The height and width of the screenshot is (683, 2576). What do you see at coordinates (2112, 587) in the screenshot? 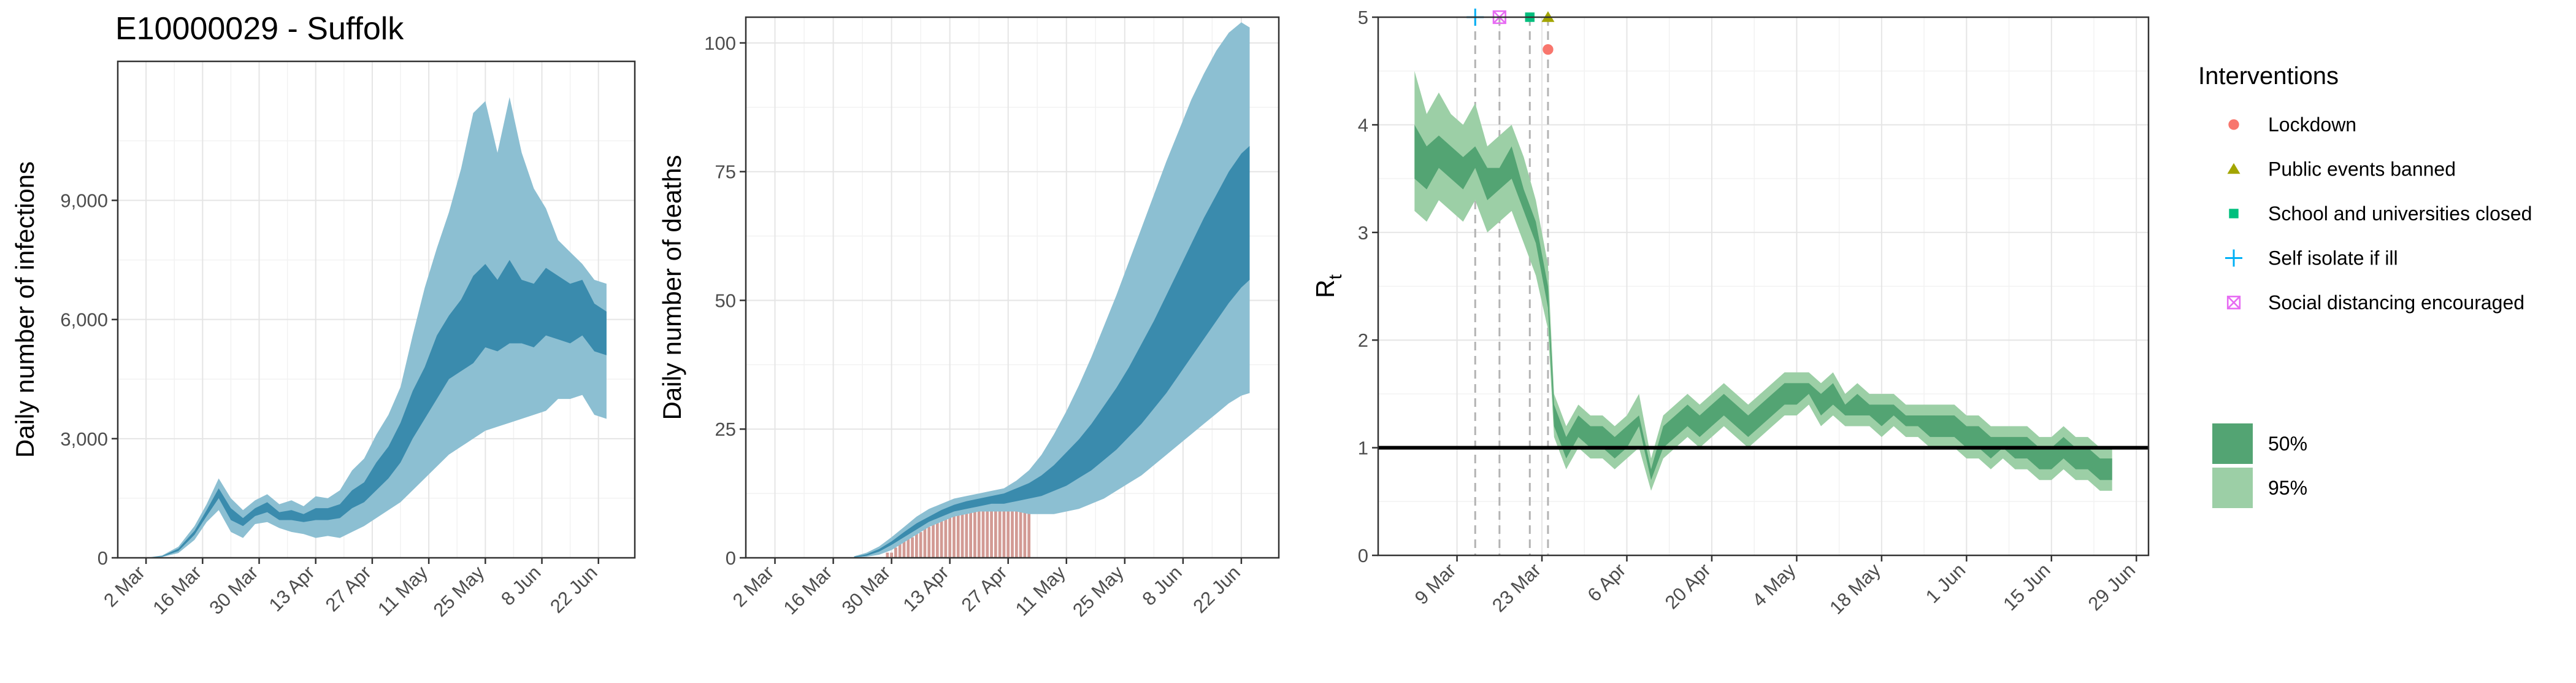
I see `x-tick-label: 29 Jun` at bounding box center [2112, 587].